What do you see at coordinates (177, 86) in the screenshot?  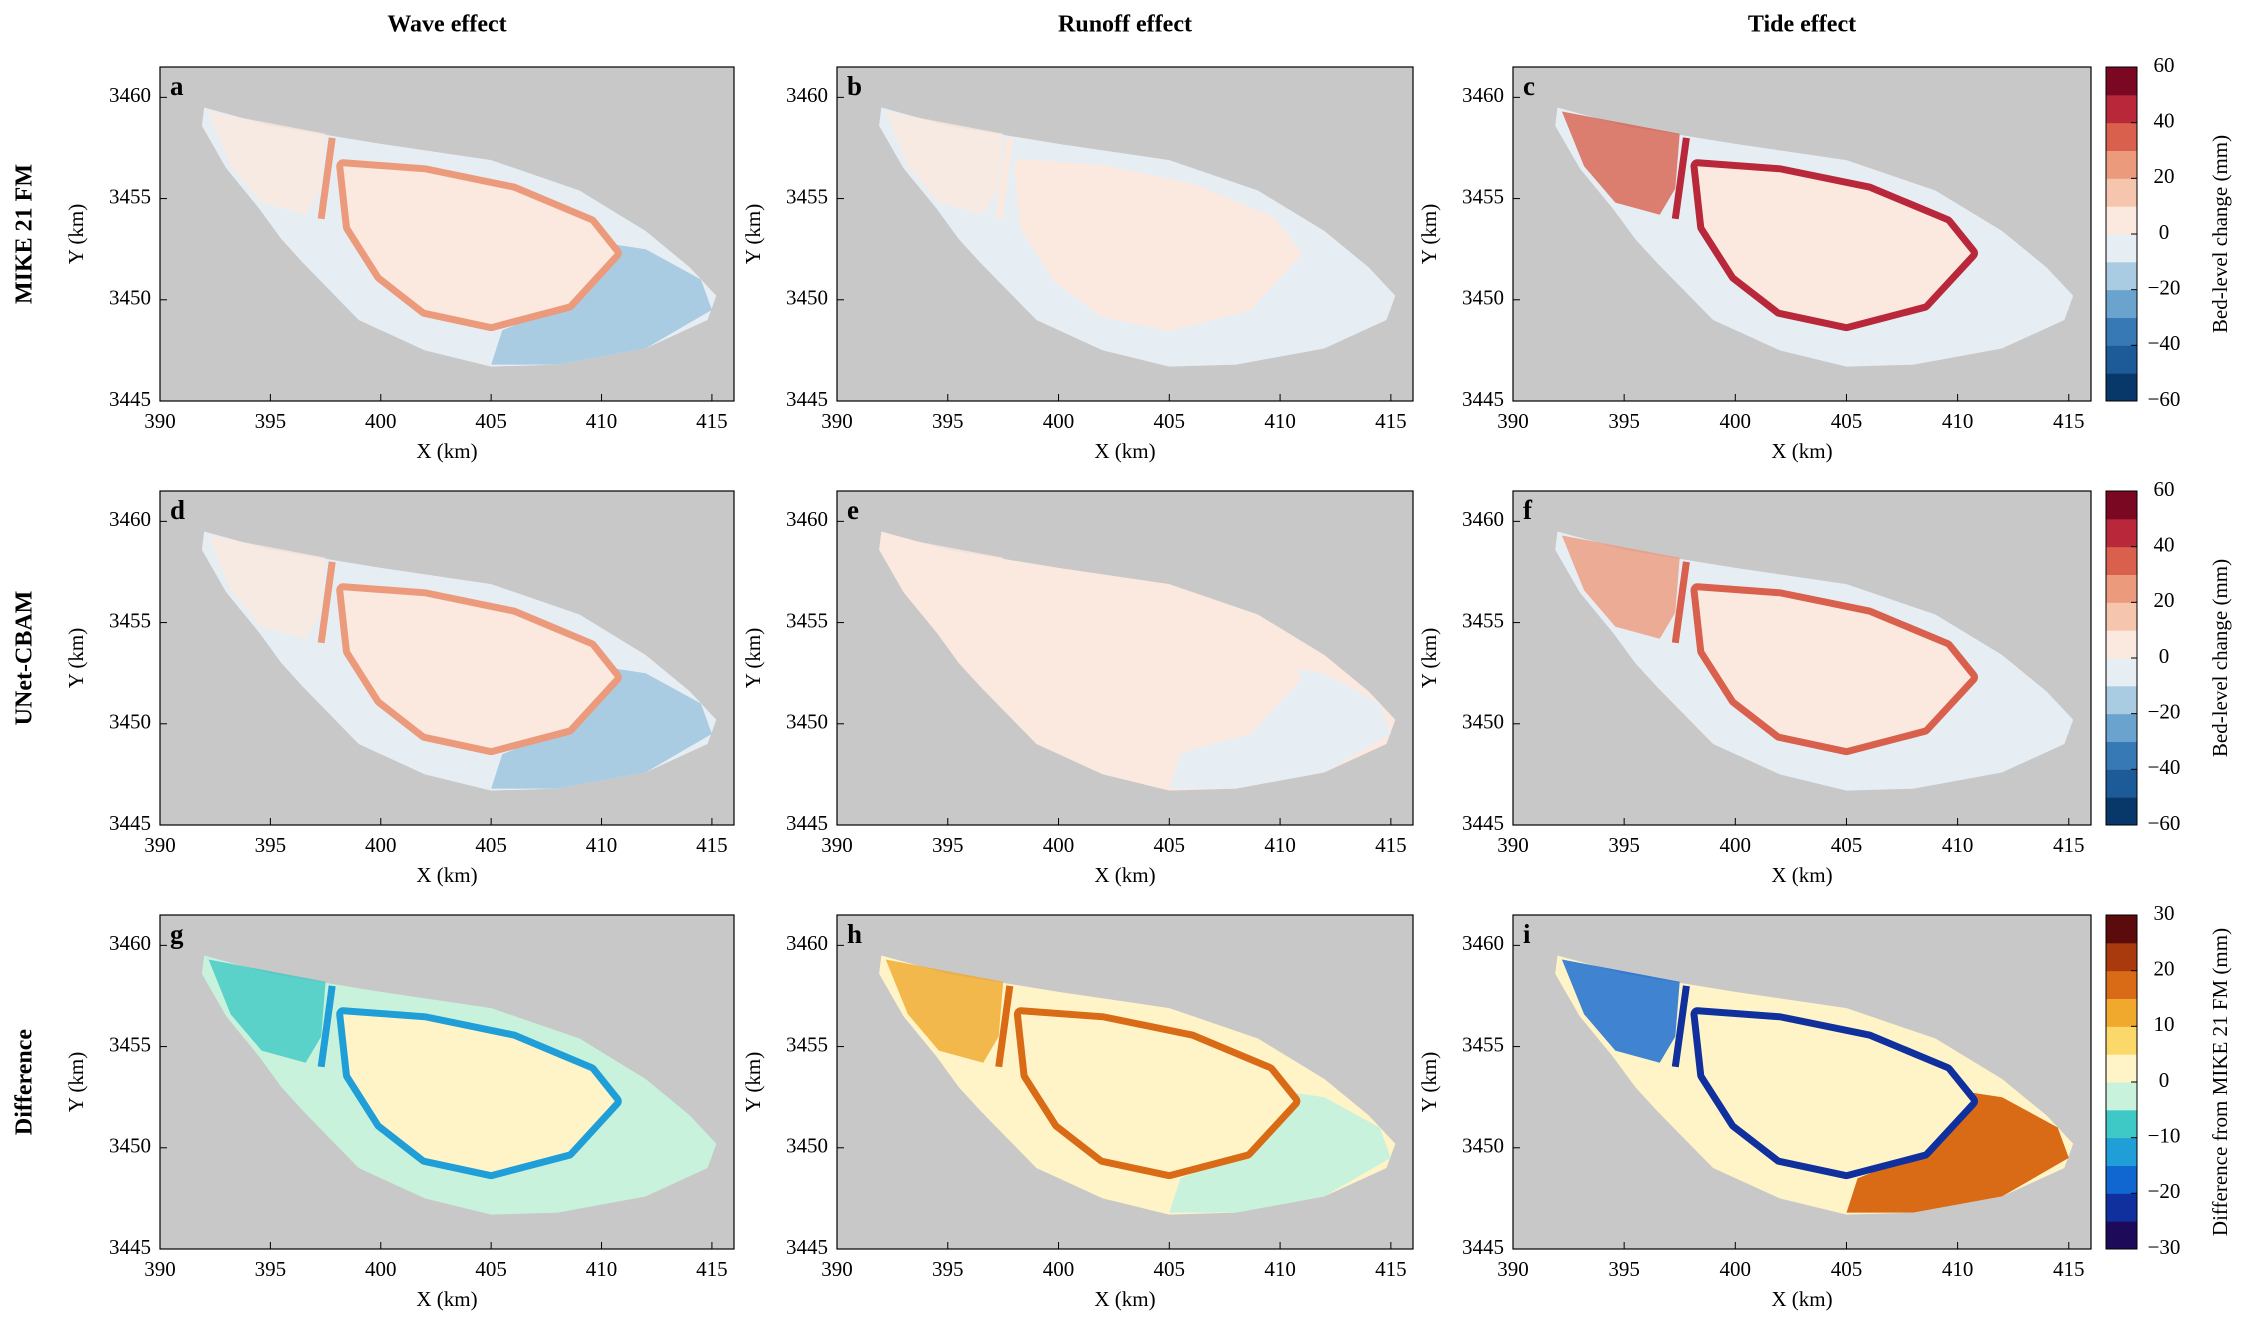 I see `panel-letter: a` at bounding box center [177, 86].